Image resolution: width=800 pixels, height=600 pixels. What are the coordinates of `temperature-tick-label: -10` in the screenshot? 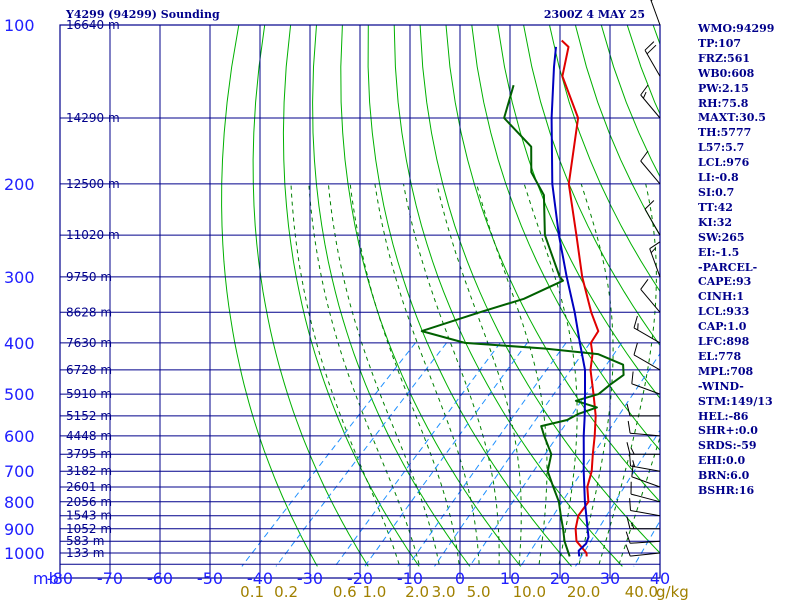 It's located at (410, 578).